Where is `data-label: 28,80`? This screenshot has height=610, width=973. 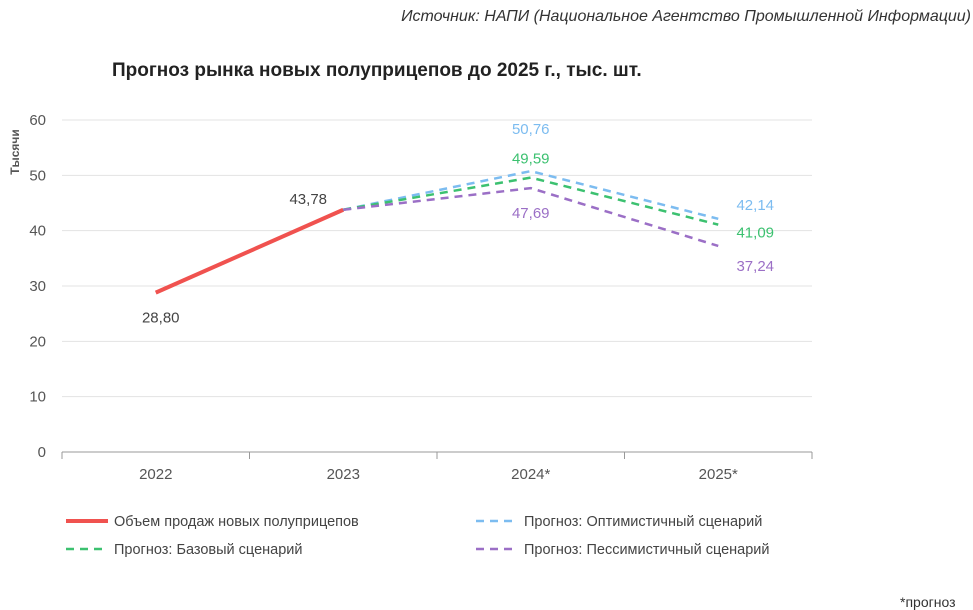 data-label: 28,80 is located at coordinates (161, 318).